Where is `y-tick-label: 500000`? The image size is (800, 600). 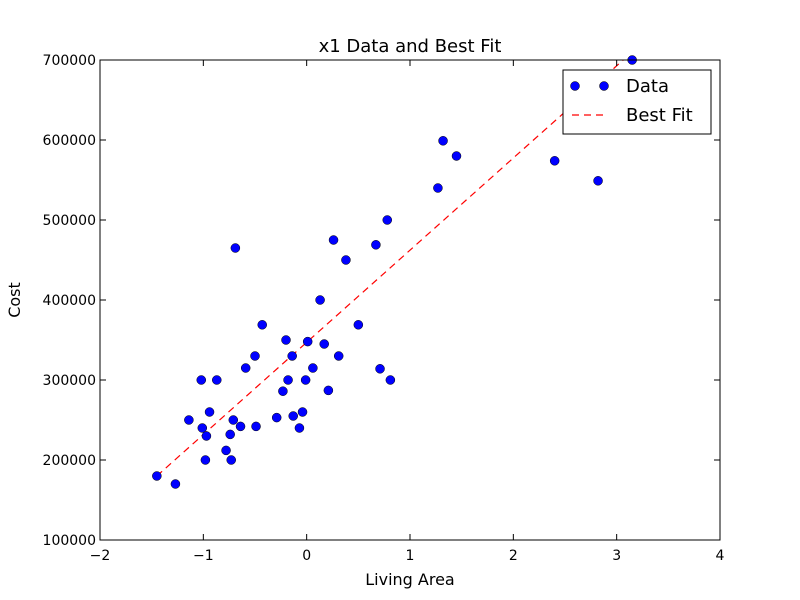
y-tick-label: 500000 is located at coordinates (69, 221).